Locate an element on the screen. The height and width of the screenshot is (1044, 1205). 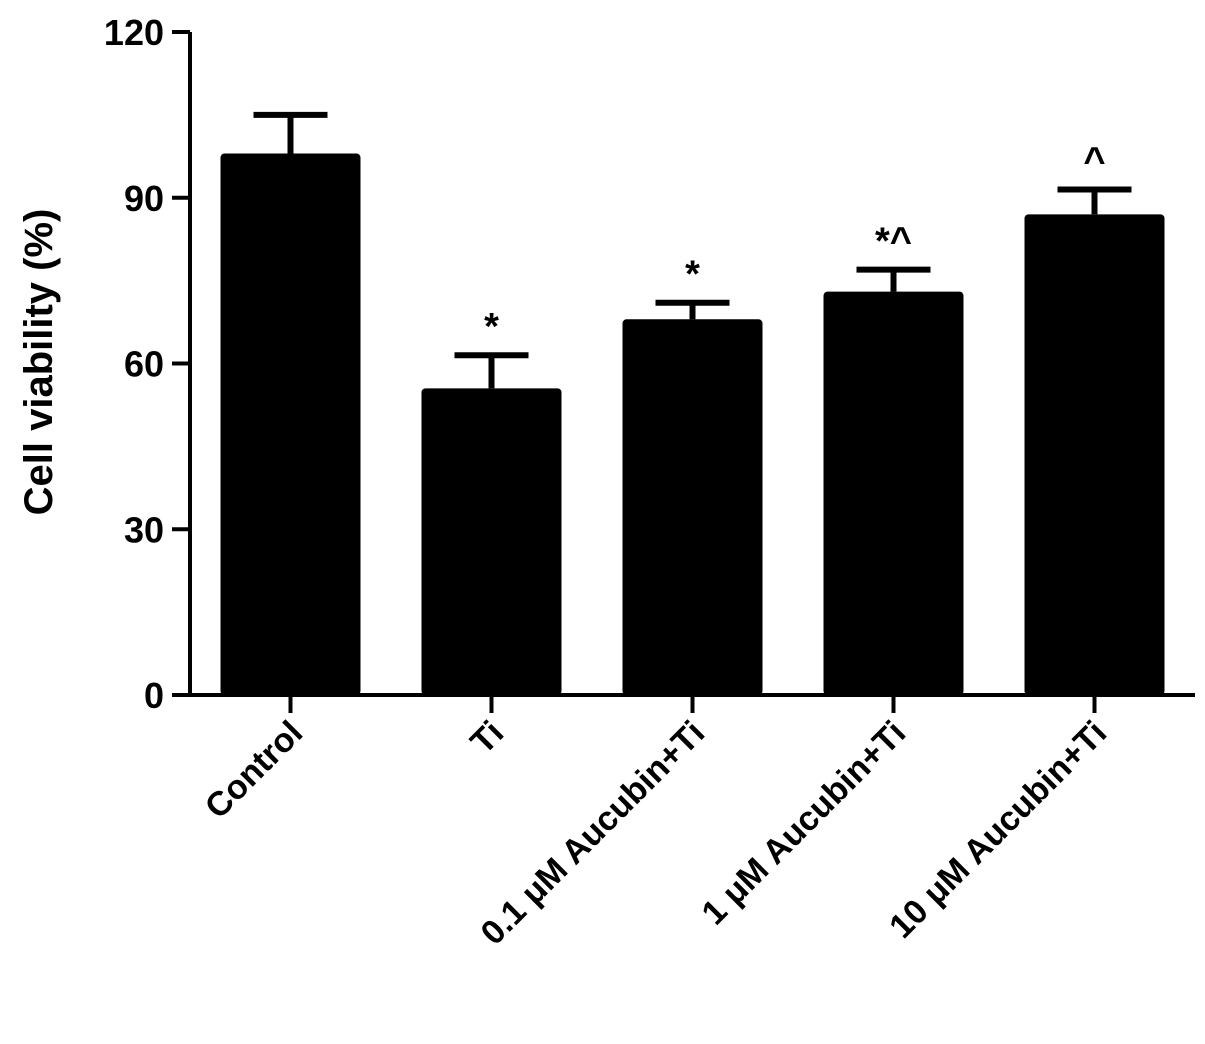
x-tick-label: 0.1 μM Aucubin+Ti is located at coordinates (593, 833).